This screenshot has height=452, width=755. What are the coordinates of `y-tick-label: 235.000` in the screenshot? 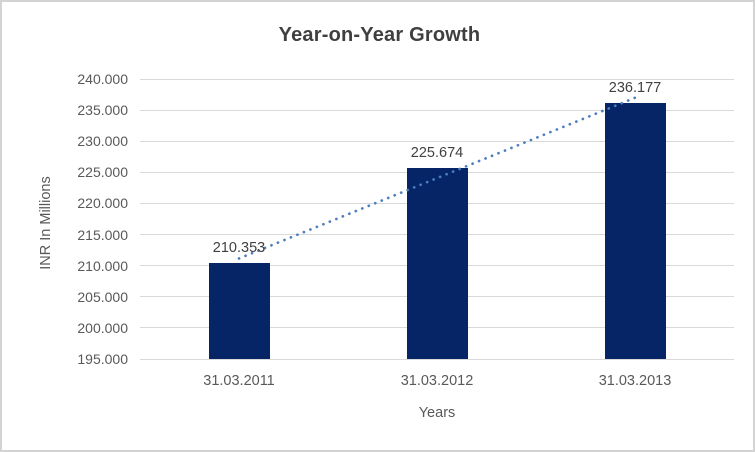 It's located at (102, 110).